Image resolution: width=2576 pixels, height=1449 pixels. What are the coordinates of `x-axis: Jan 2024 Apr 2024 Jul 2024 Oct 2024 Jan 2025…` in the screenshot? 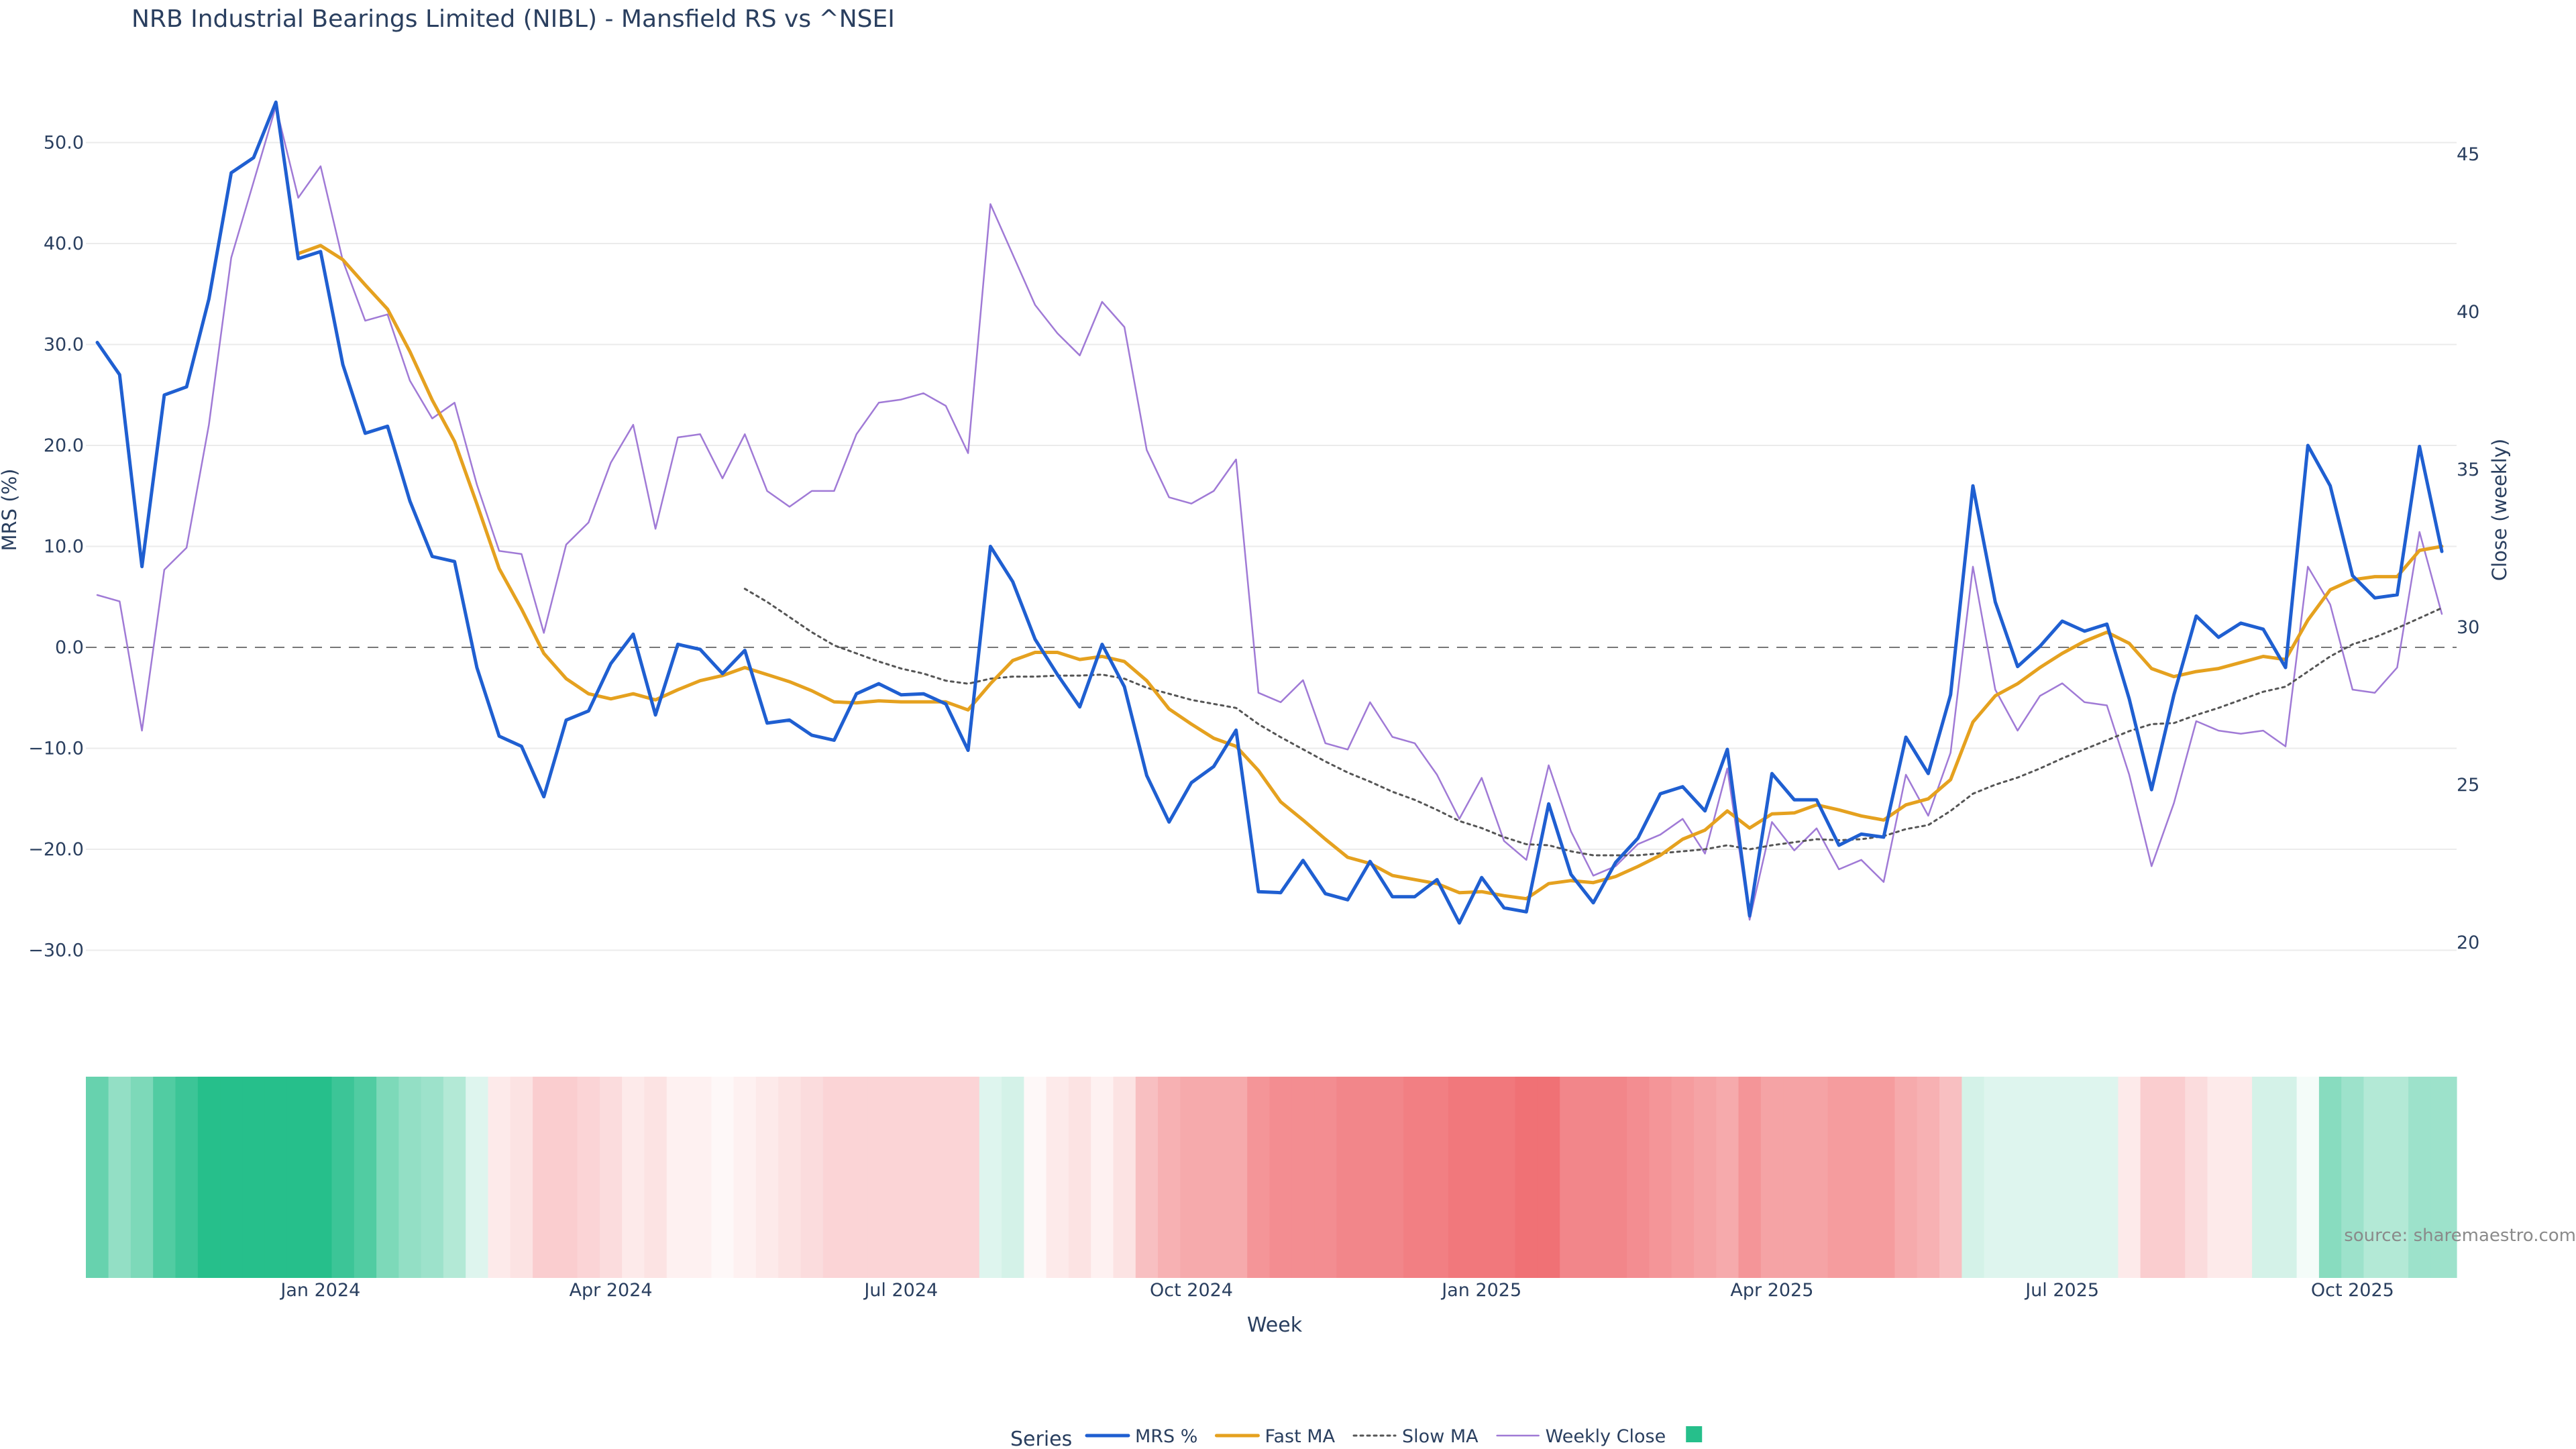 It's located at (1336, 1290).